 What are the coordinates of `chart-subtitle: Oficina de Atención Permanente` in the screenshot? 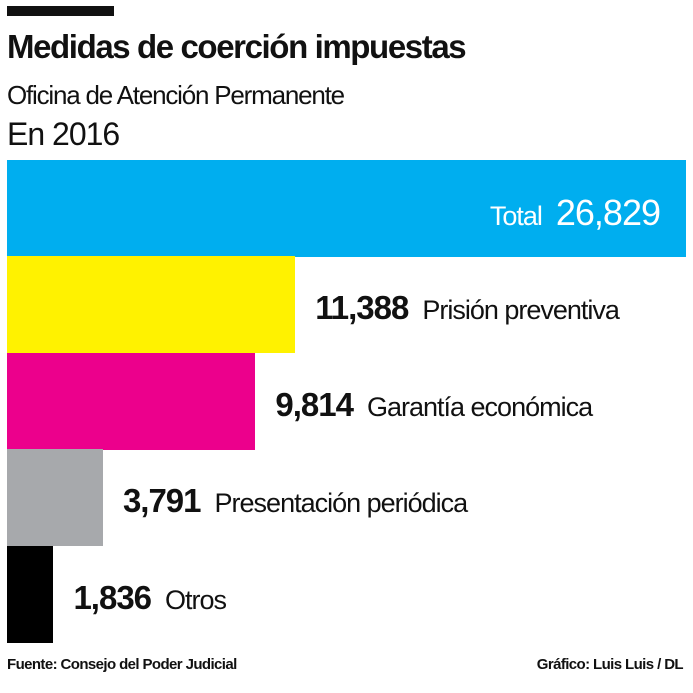 It's located at (176, 95).